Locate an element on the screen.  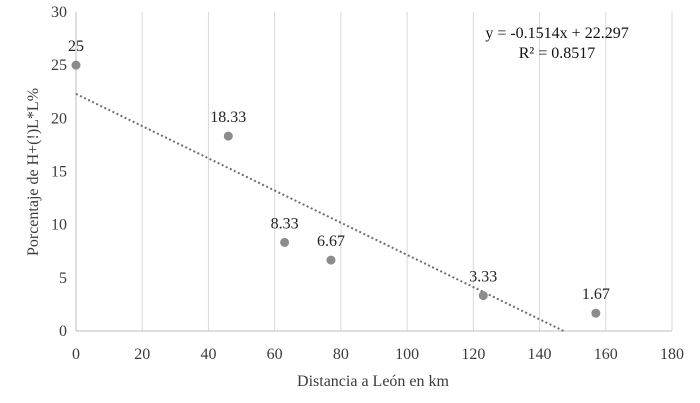
x-tick-label: 0 is located at coordinates (76, 354).